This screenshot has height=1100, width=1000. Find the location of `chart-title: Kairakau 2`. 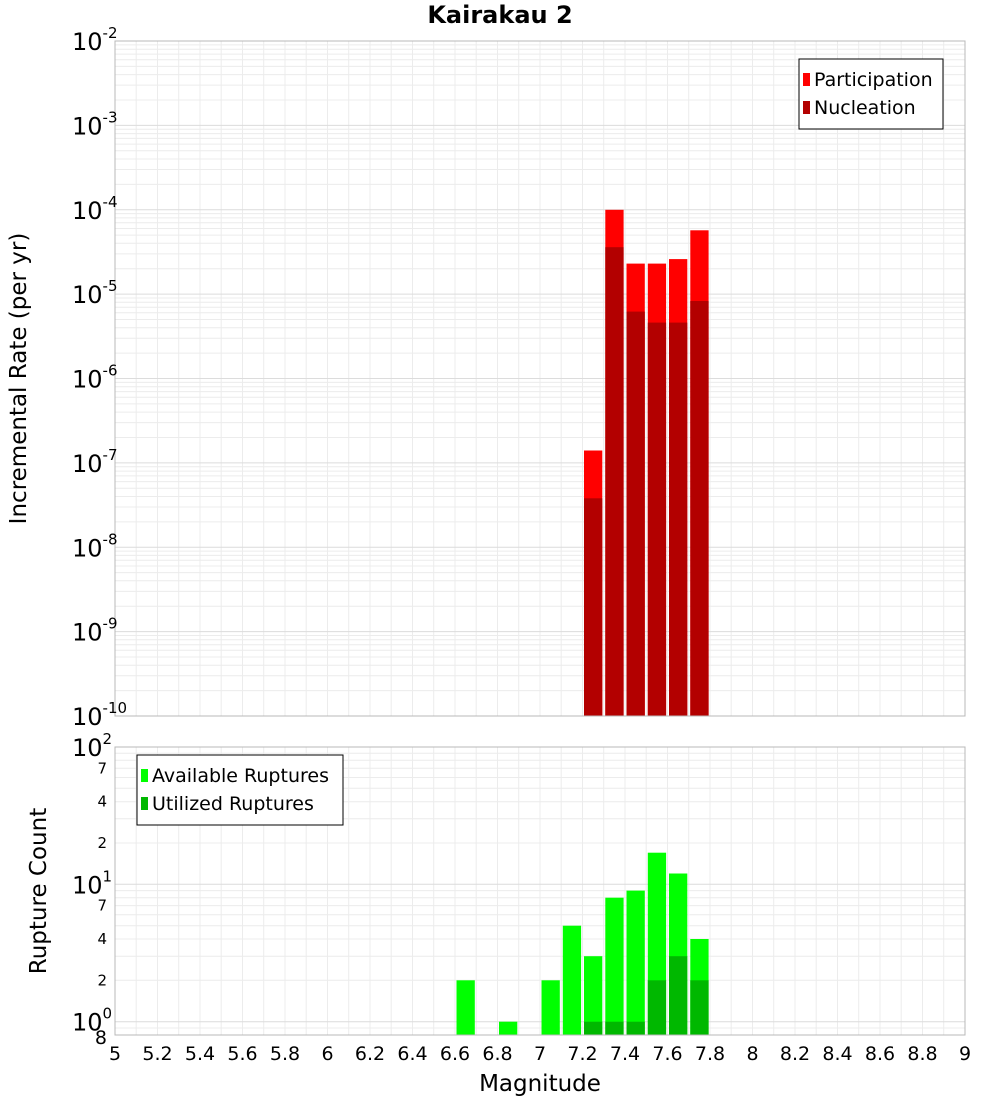

chart-title: Kairakau 2 is located at coordinates (499, 15).